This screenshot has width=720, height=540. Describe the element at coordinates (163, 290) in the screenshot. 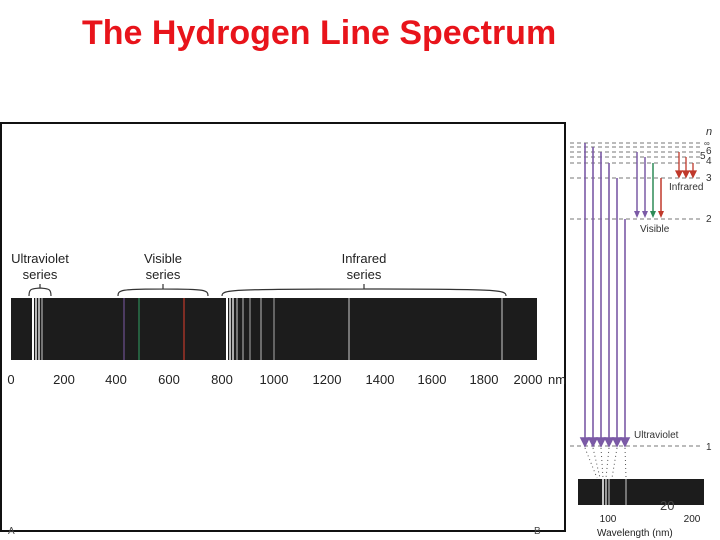

I see `visible-brace` at that location.